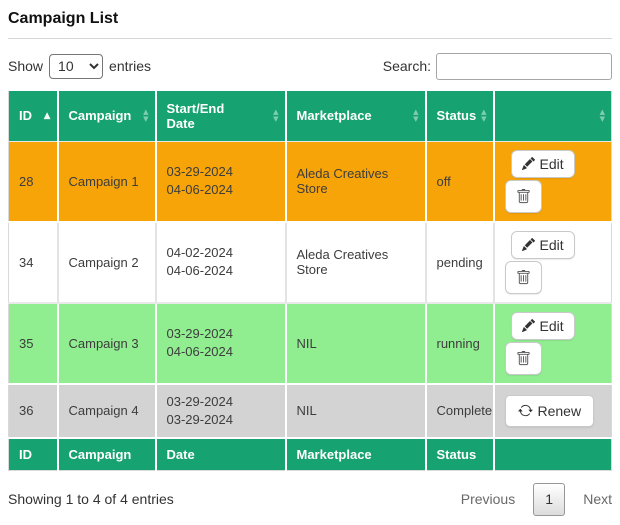 This screenshot has height=525, width=620. Describe the element at coordinates (552, 453) in the screenshot. I see `footer-header-actions` at that location.